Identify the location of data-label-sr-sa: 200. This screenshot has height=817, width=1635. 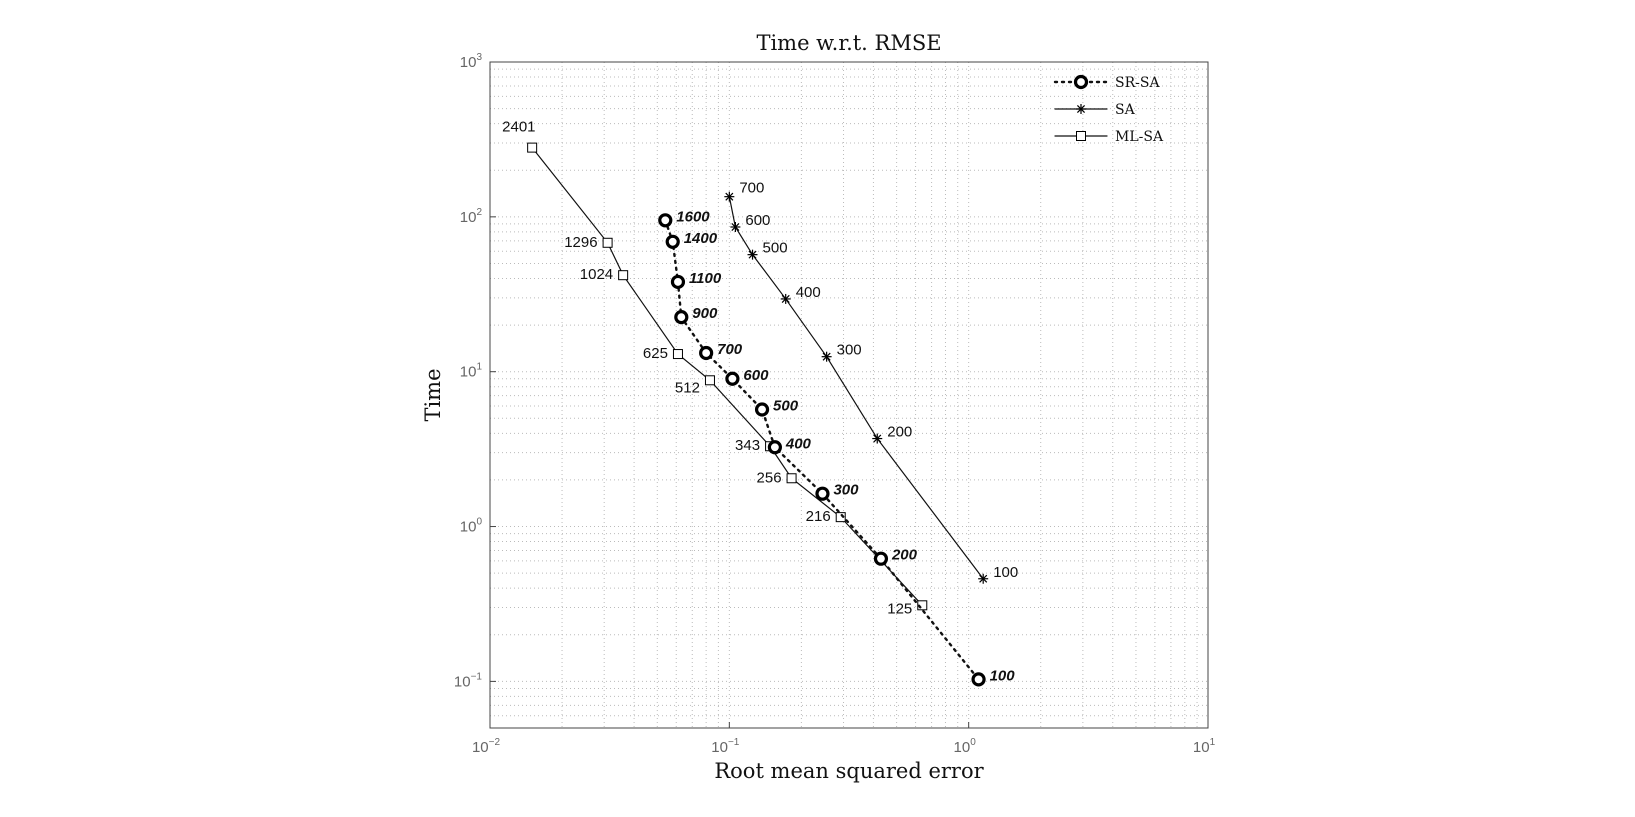
(904, 555).